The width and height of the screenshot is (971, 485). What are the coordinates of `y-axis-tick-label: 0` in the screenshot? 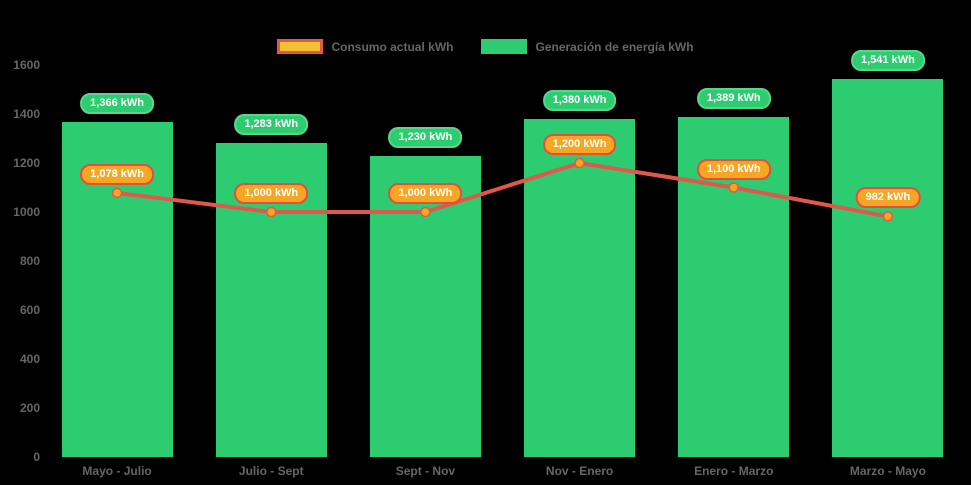 It's located at (36, 457).